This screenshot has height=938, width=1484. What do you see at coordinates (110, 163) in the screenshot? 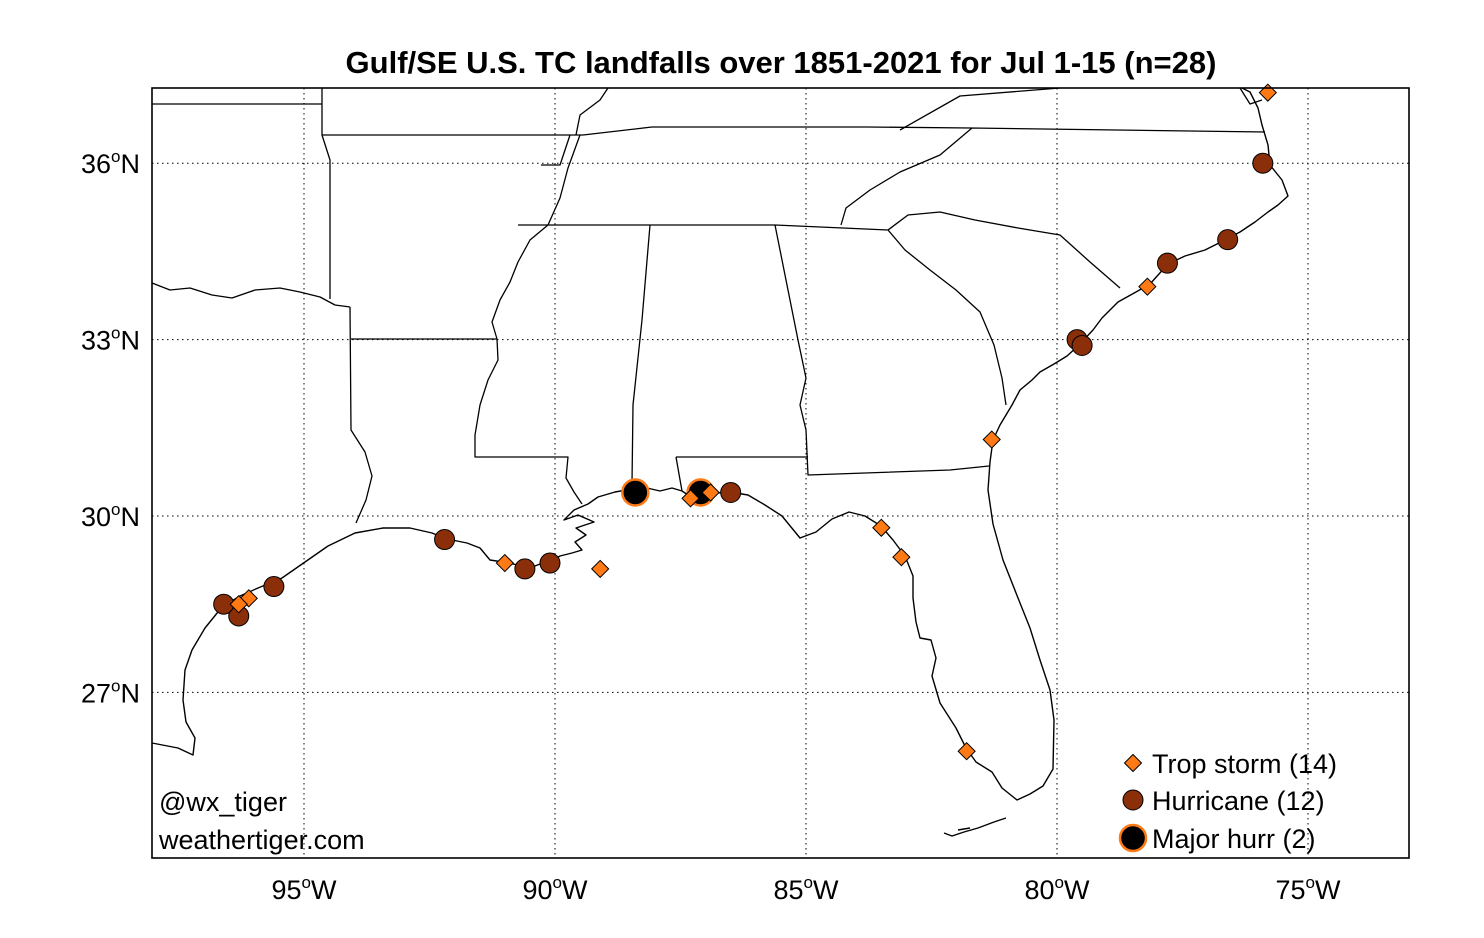
I see `lat-tick-label-0: 36oN` at bounding box center [110, 163].